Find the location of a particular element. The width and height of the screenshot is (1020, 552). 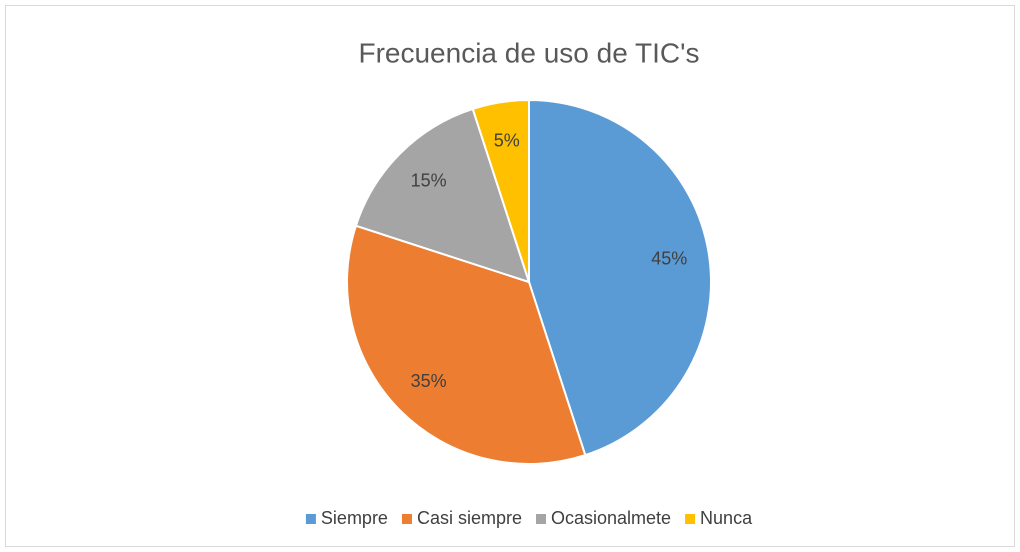

legend-label: Ocasionalmete is located at coordinates (611, 518).